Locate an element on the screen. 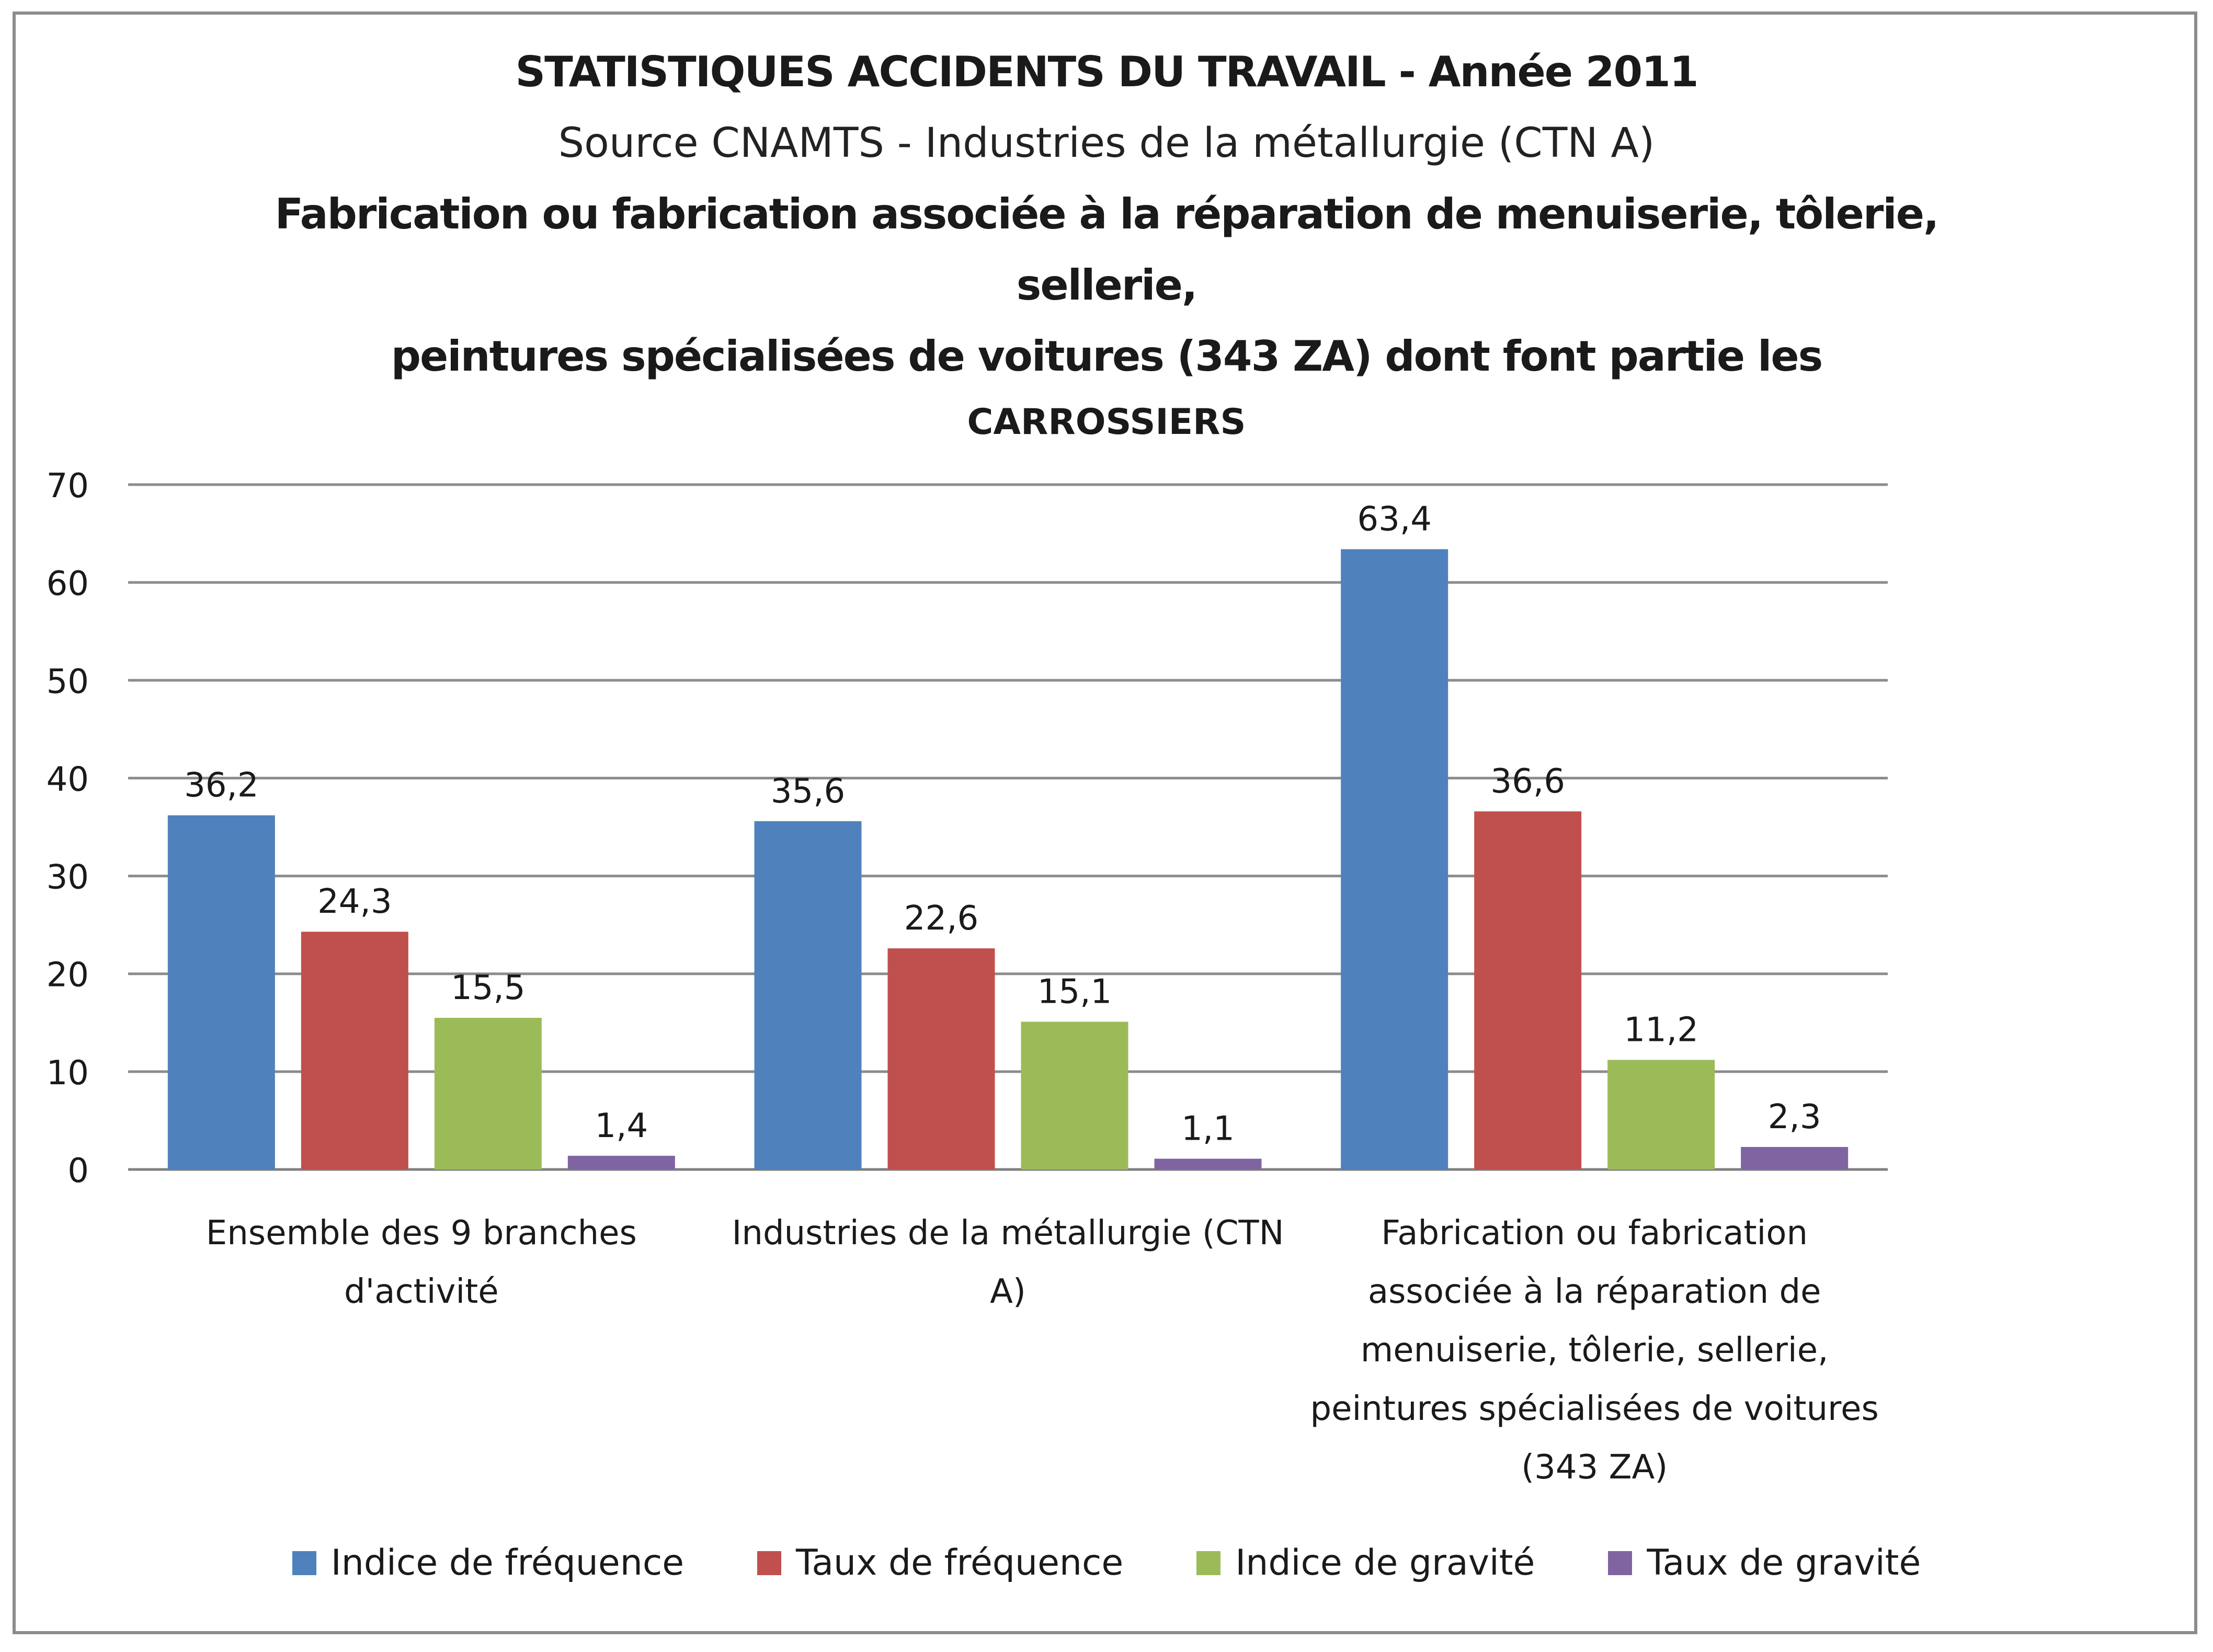 Image resolution: width=2213 pixels, height=1652 pixels. data-label: 22,6 is located at coordinates (942, 918).